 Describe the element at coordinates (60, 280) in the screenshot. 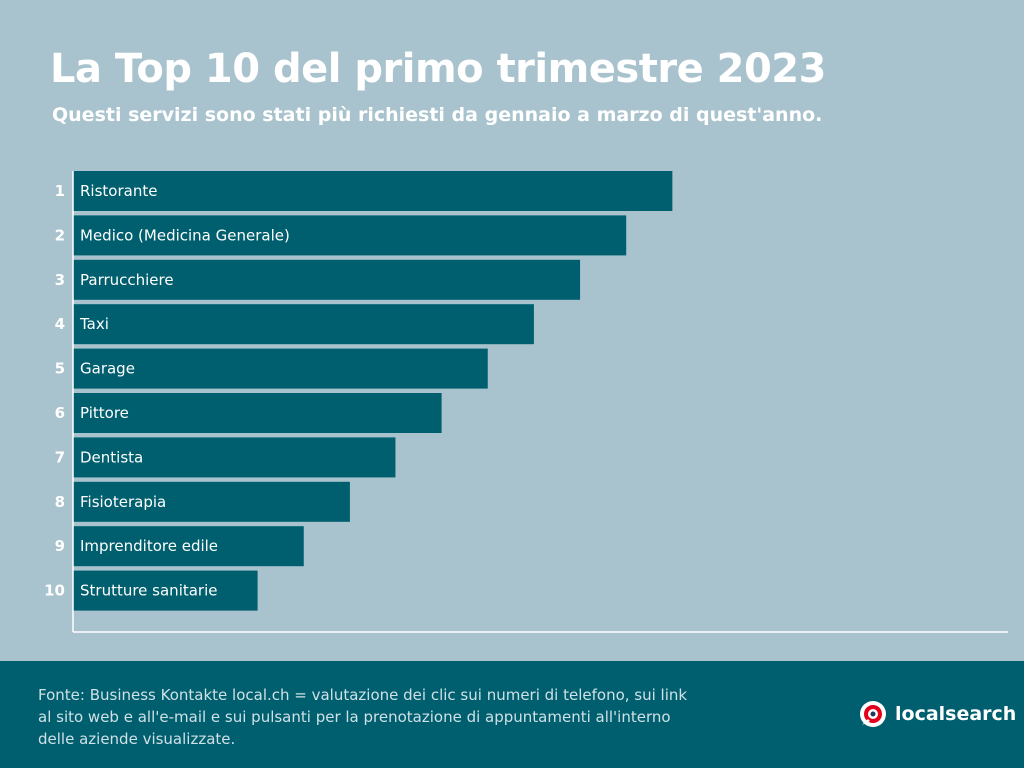

I see `rank-label: 3` at that location.